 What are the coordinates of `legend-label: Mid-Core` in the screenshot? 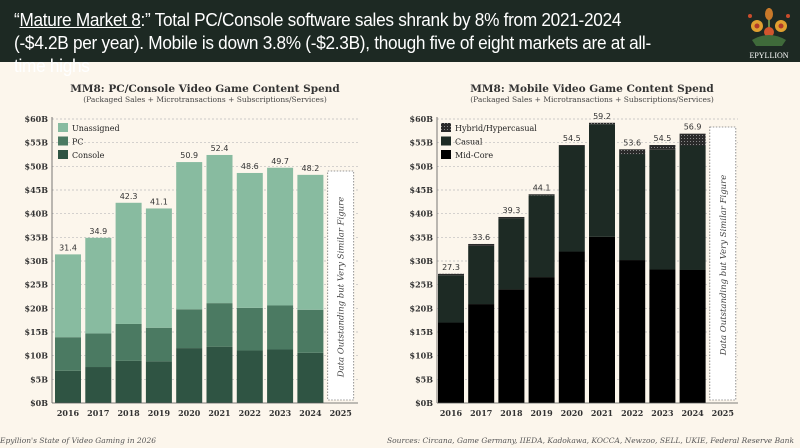 It's located at (474, 155).